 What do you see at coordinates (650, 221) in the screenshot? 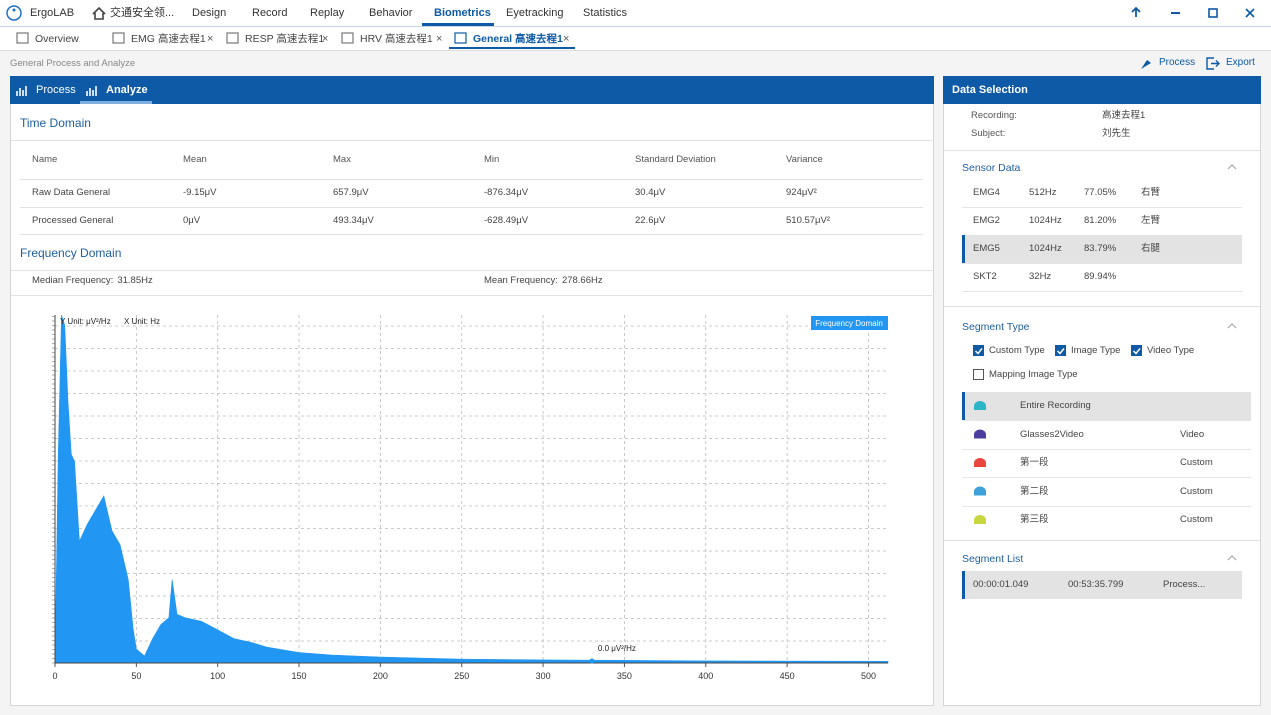
I see `table-cell: 22.6μV` at bounding box center [650, 221].